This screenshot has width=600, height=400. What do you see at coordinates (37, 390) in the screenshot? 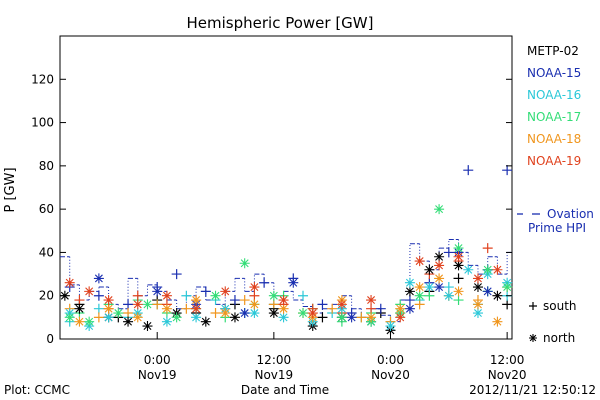
I see `plot-credit: Plot: CCMC` at bounding box center [37, 390].